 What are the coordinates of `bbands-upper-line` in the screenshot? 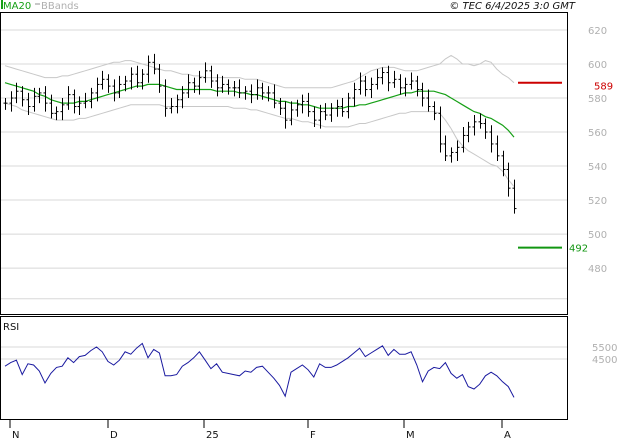 It's located at (259, 71).